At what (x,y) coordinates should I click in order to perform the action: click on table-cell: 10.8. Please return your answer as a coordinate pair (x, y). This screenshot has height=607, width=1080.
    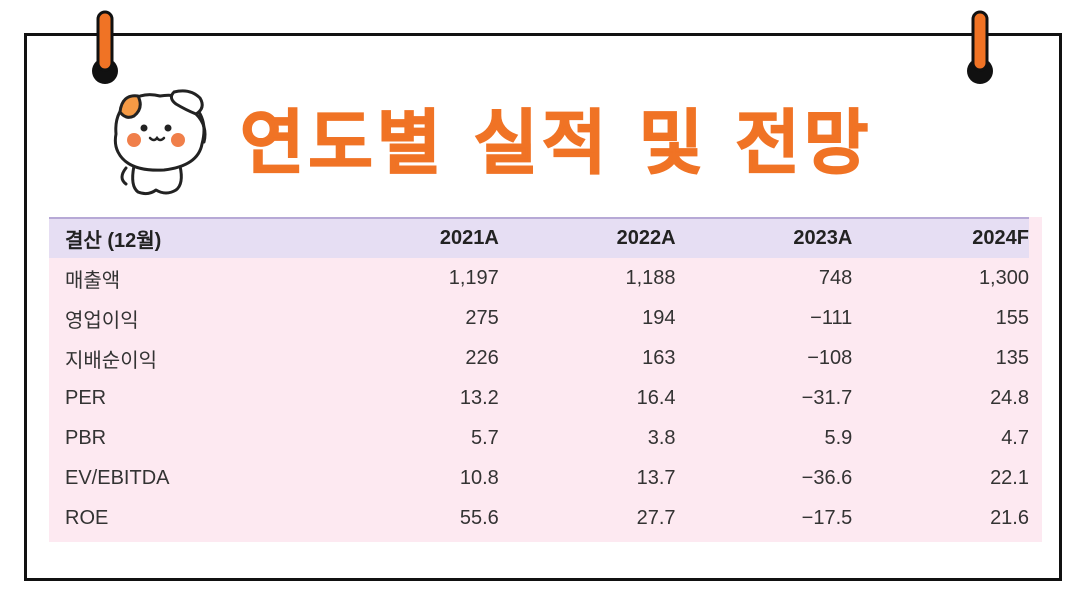
    Looking at the image, I should click on (479, 477).